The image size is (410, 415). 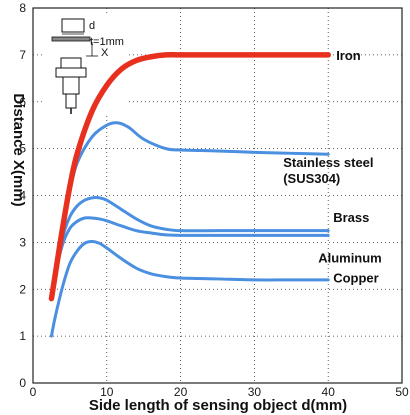 I want to click on x-tick-label: 10, so click(x=107, y=392).